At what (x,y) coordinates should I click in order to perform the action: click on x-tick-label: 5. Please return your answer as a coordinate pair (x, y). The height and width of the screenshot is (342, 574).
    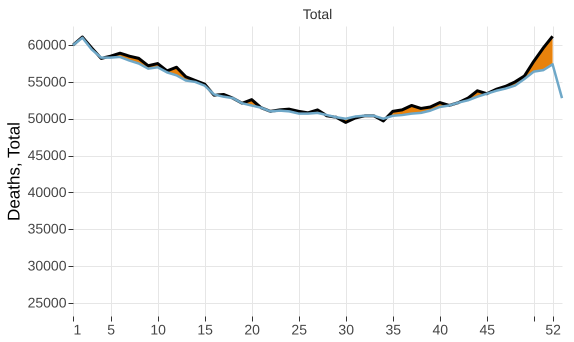
    Looking at the image, I should click on (111, 330).